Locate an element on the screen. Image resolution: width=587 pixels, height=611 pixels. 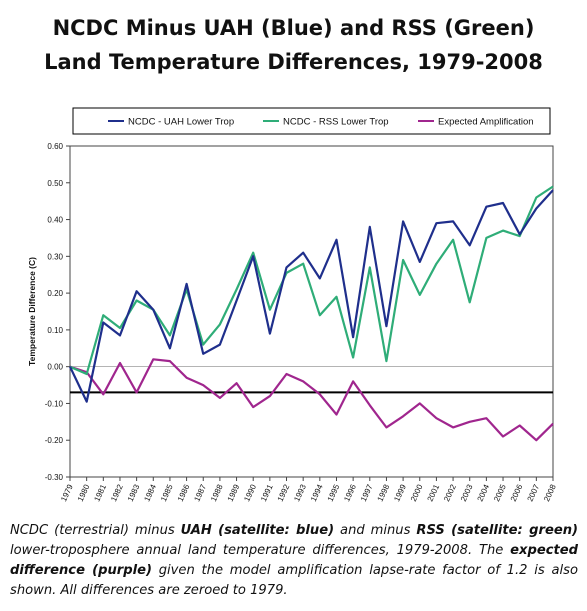
x-tick-label: 1996 is located at coordinates (350, 493).